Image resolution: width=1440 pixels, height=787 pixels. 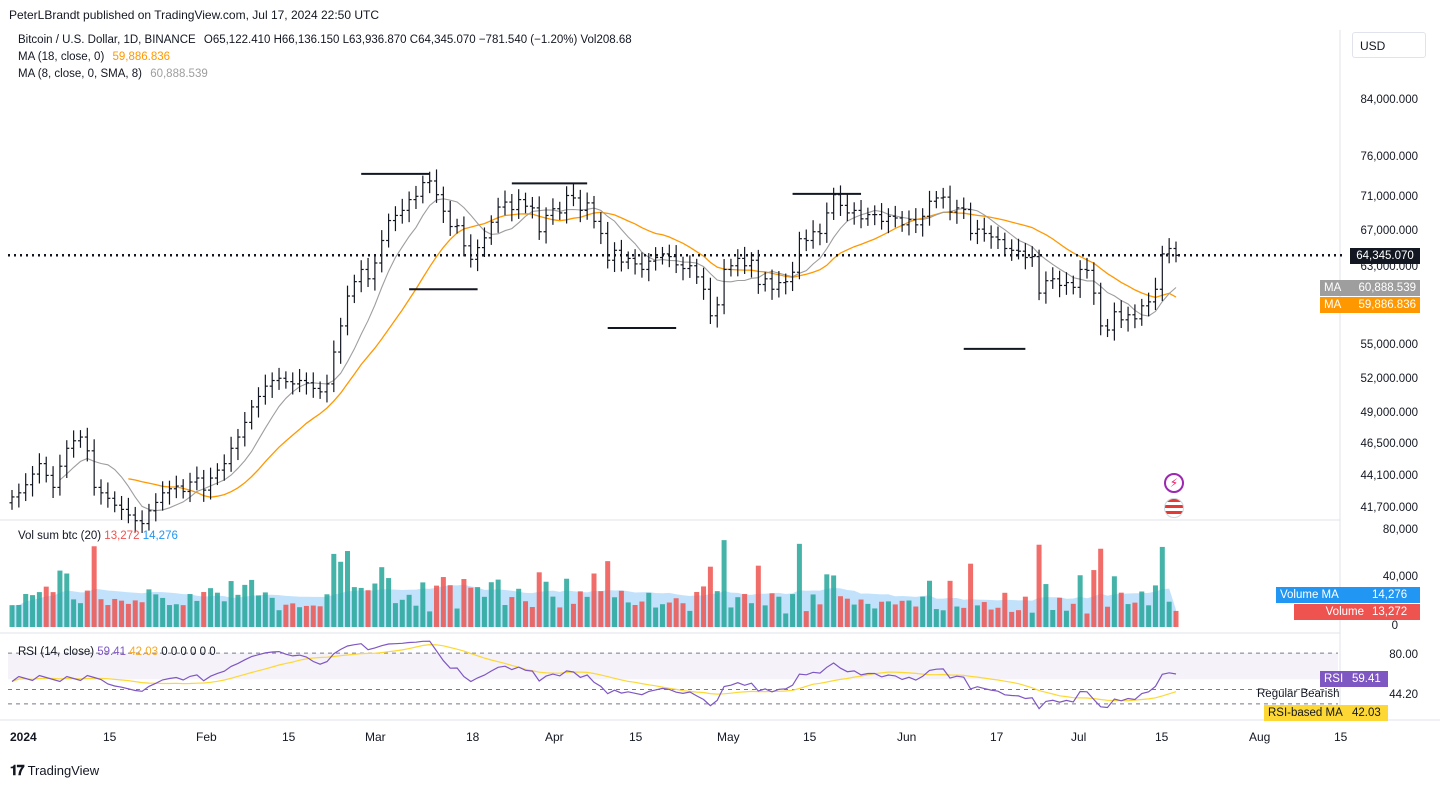 I want to click on volume-tag: Volume, so click(x=1331, y=612).